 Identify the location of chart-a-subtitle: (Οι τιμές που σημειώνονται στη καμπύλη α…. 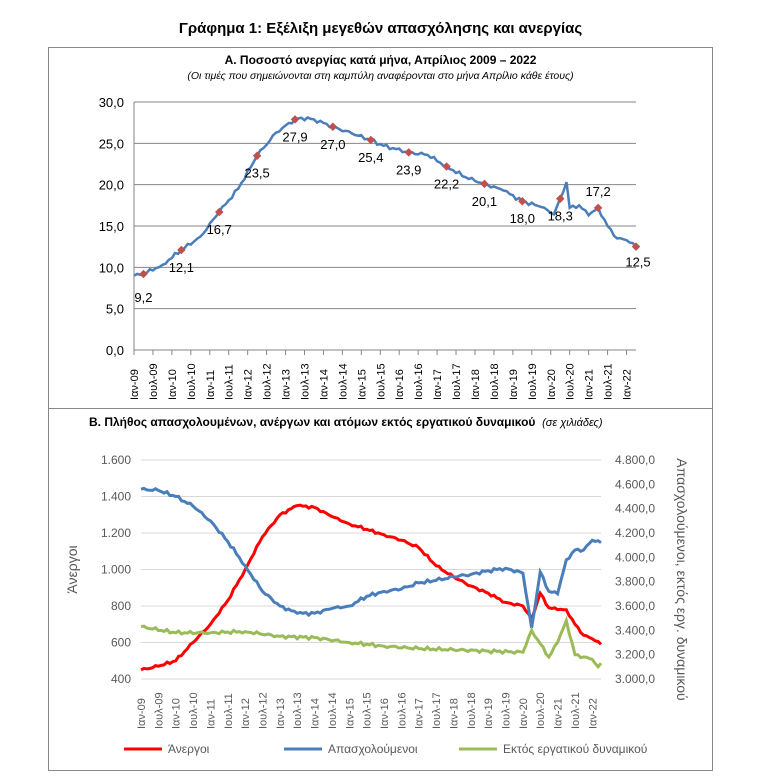
(380, 76).